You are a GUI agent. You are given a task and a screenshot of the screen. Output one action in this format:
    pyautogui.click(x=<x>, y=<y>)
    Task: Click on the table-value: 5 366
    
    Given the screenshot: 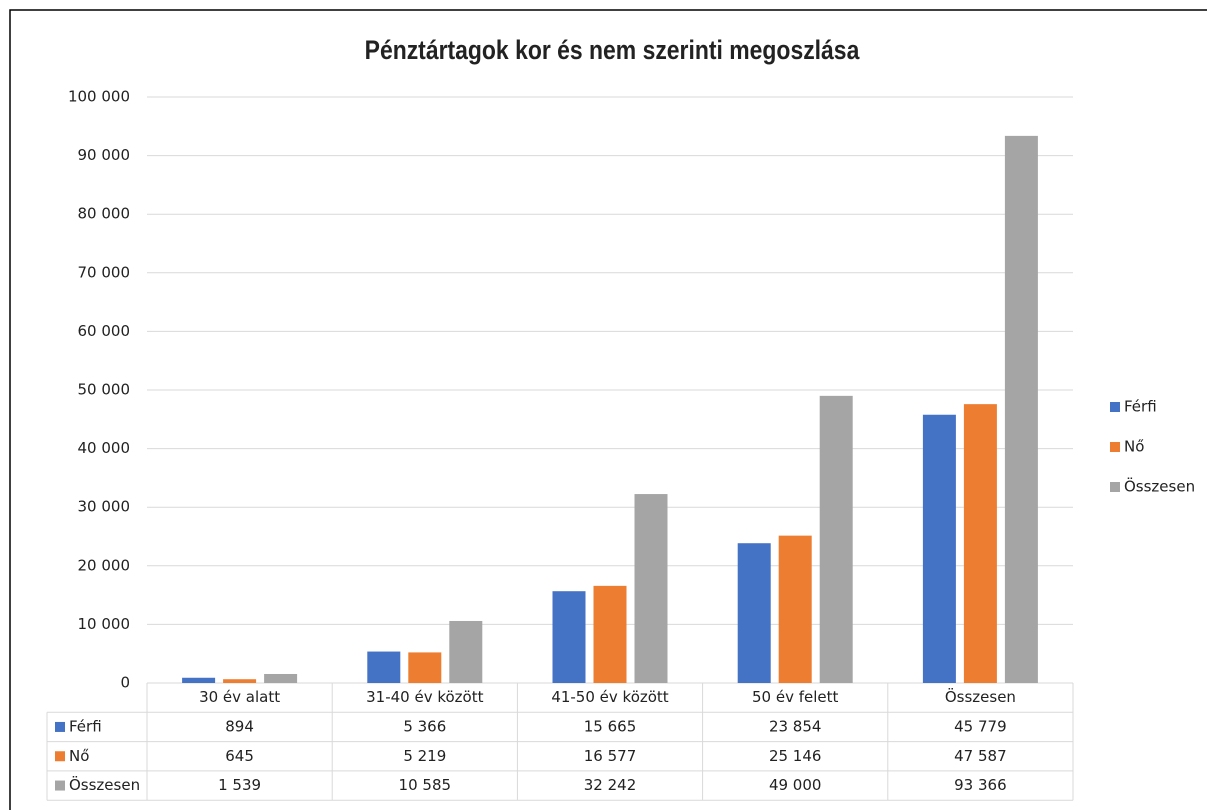 What is the action you would take?
    pyautogui.click(x=424, y=726)
    